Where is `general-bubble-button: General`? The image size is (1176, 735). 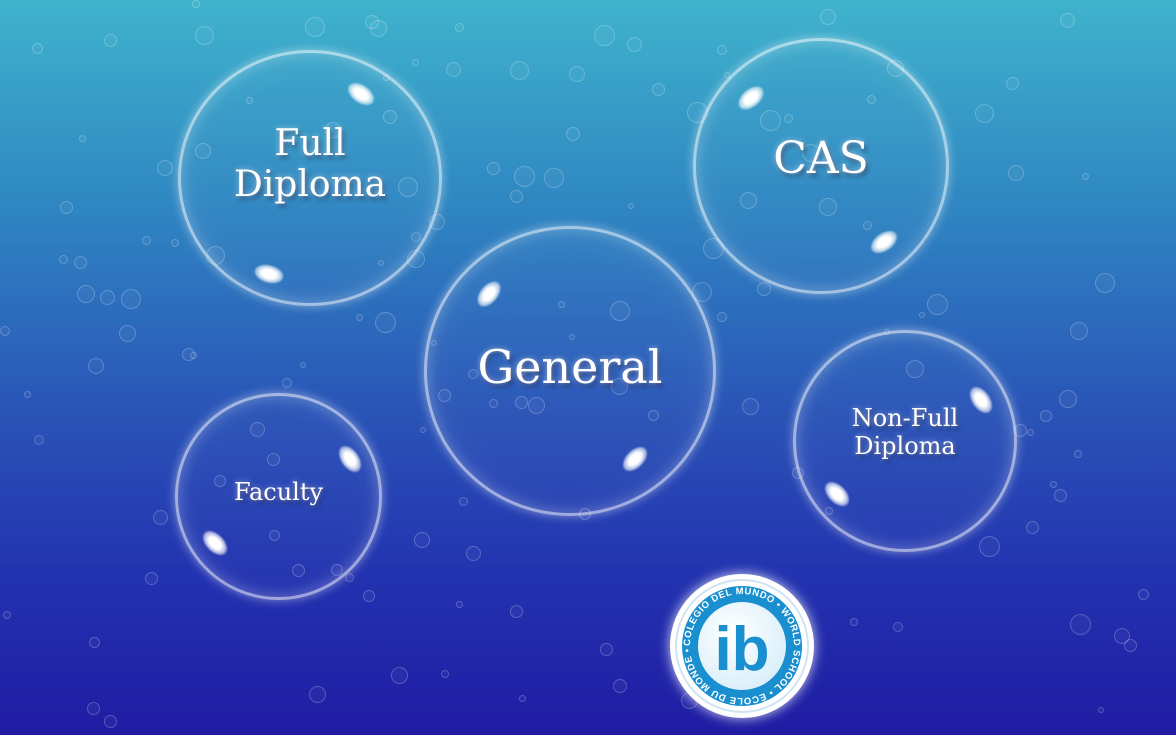
general-bubble-button: General is located at coordinates (570, 371).